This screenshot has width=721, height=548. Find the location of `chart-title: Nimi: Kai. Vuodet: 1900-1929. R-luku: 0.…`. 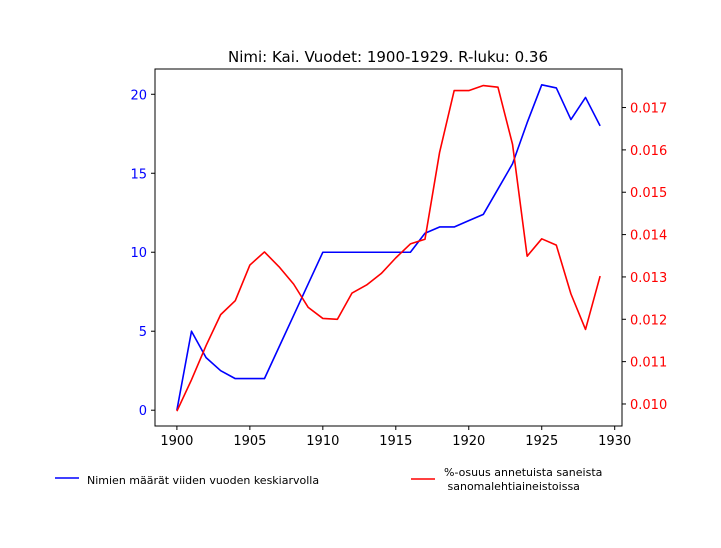

chart-title: Nimi: Kai. Vuodet: 1900-1929. R-luku: 0.… is located at coordinates (388, 57).